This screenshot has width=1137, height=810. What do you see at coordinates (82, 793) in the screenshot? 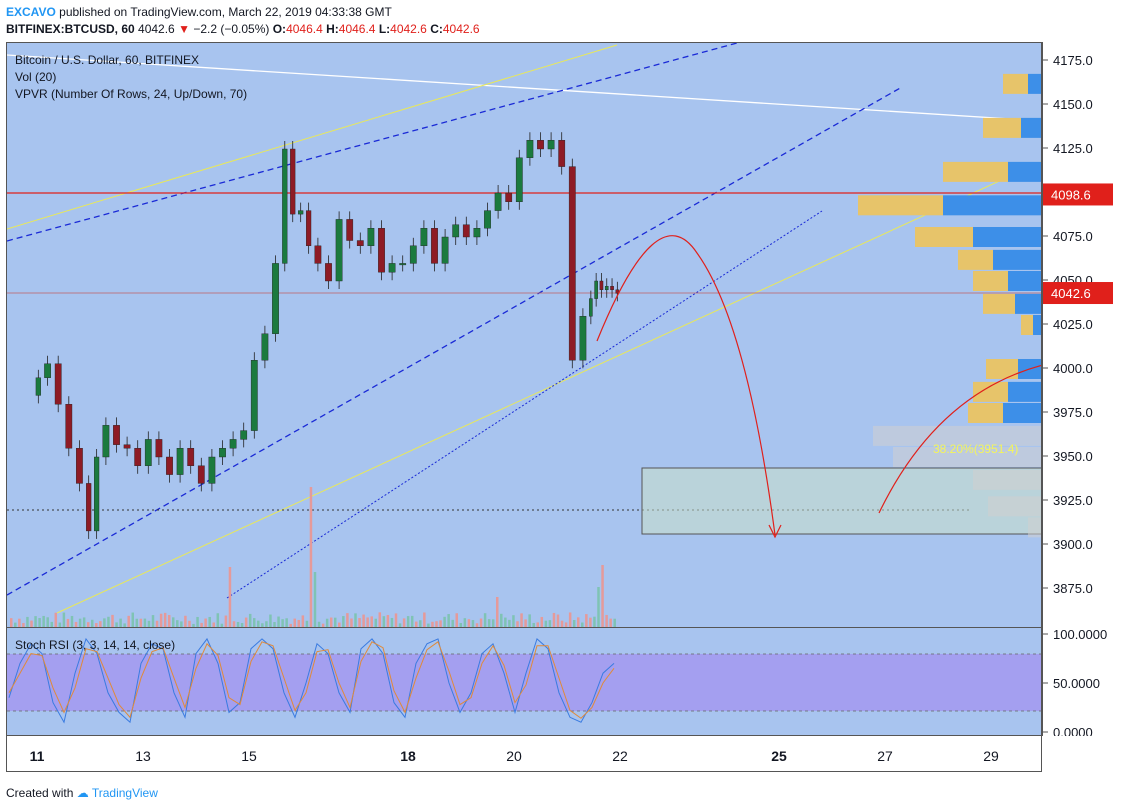
I see `tradingview-logo-icon: ☁` at bounding box center [82, 793].